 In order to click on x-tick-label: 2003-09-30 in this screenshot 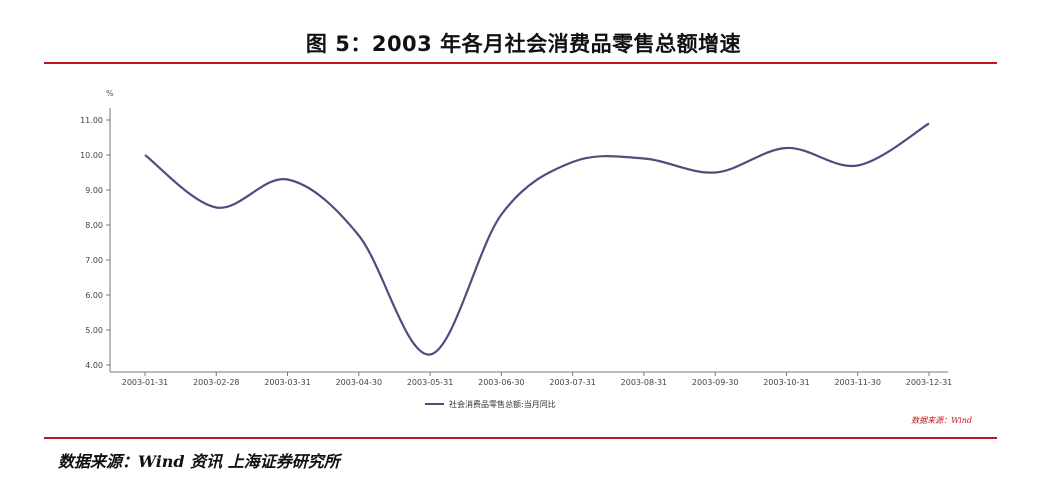, I will do `click(715, 382)`.